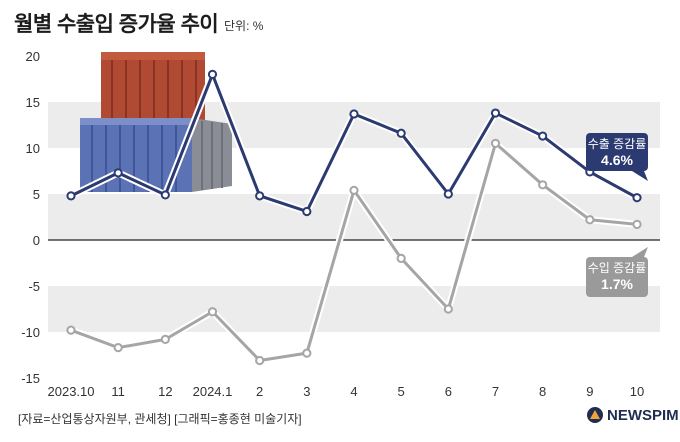 This screenshot has width=680, height=442. What do you see at coordinates (643, 415) in the screenshot?
I see `brand-name: NEWSPIM` at bounding box center [643, 415].